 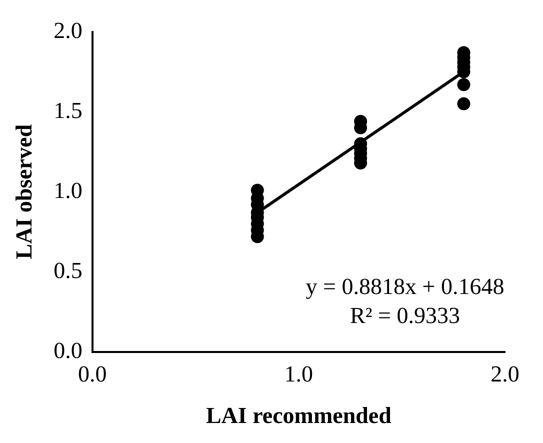 I want to click on y-axis-title: LAI observed, so click(x=24, y=192).